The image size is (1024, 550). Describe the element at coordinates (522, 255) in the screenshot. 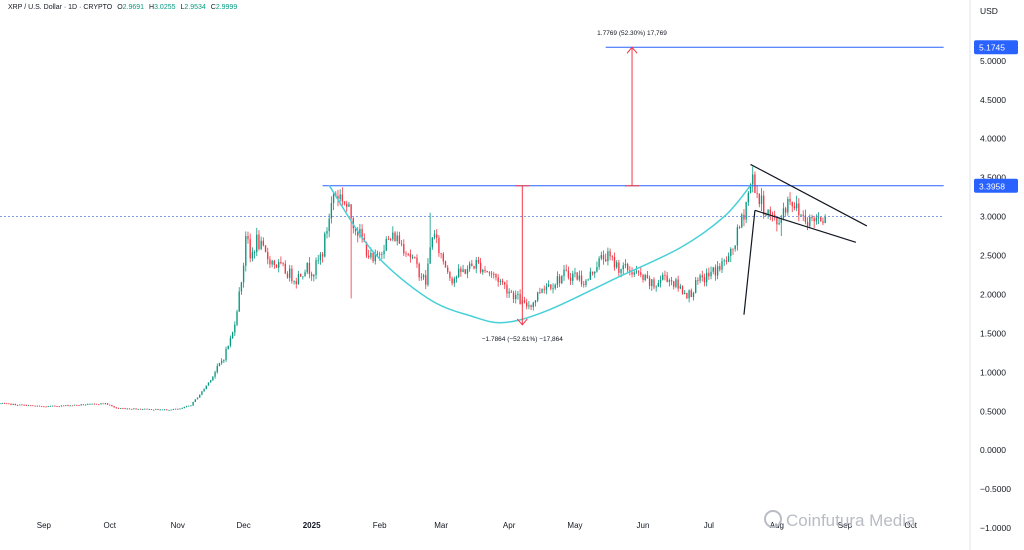

I see `measure-down` at that location.